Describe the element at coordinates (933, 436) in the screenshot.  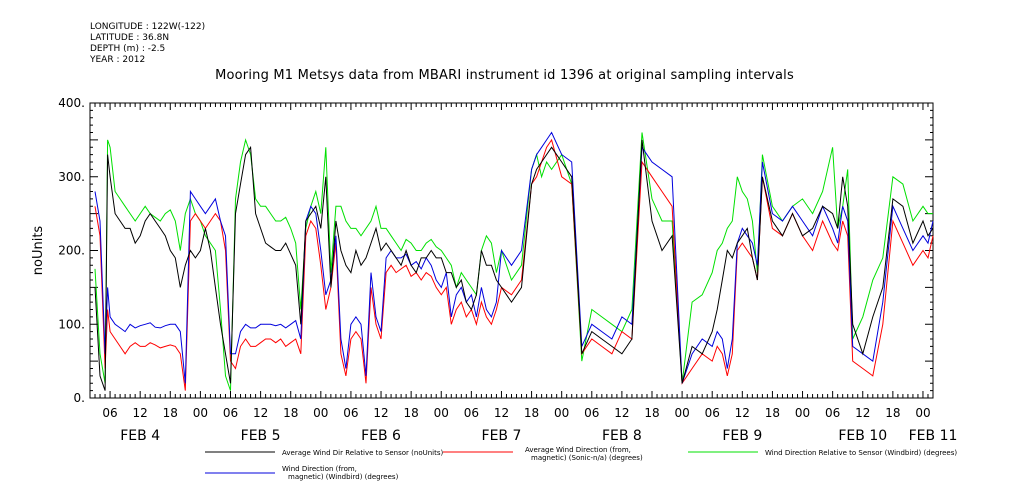
I see `x-day-label: FEB 11` at that location.